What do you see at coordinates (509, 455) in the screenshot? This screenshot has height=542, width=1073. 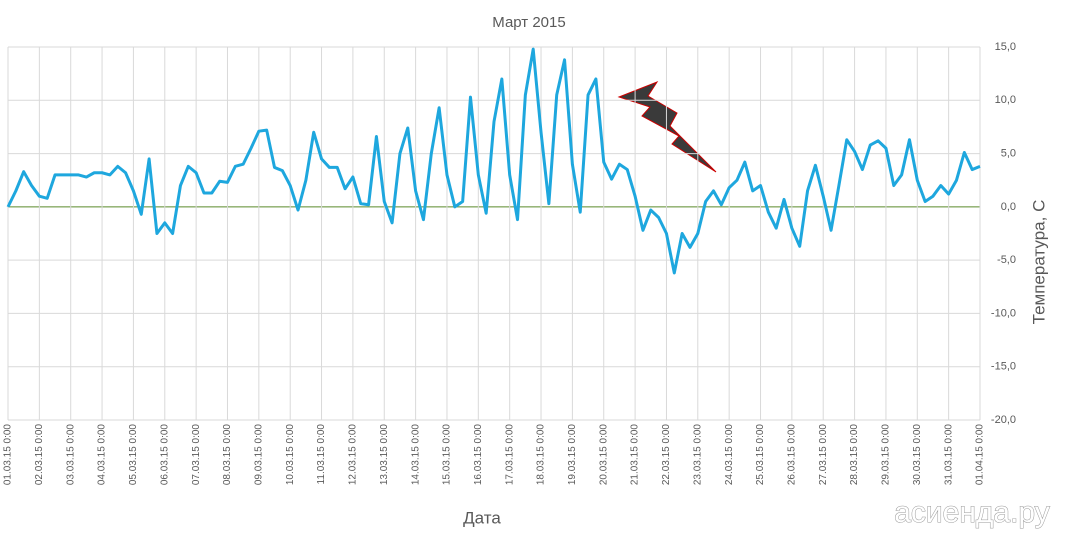 I see `x-tick-label: 17.03.15 0:00` at bounding box center [509, 455].